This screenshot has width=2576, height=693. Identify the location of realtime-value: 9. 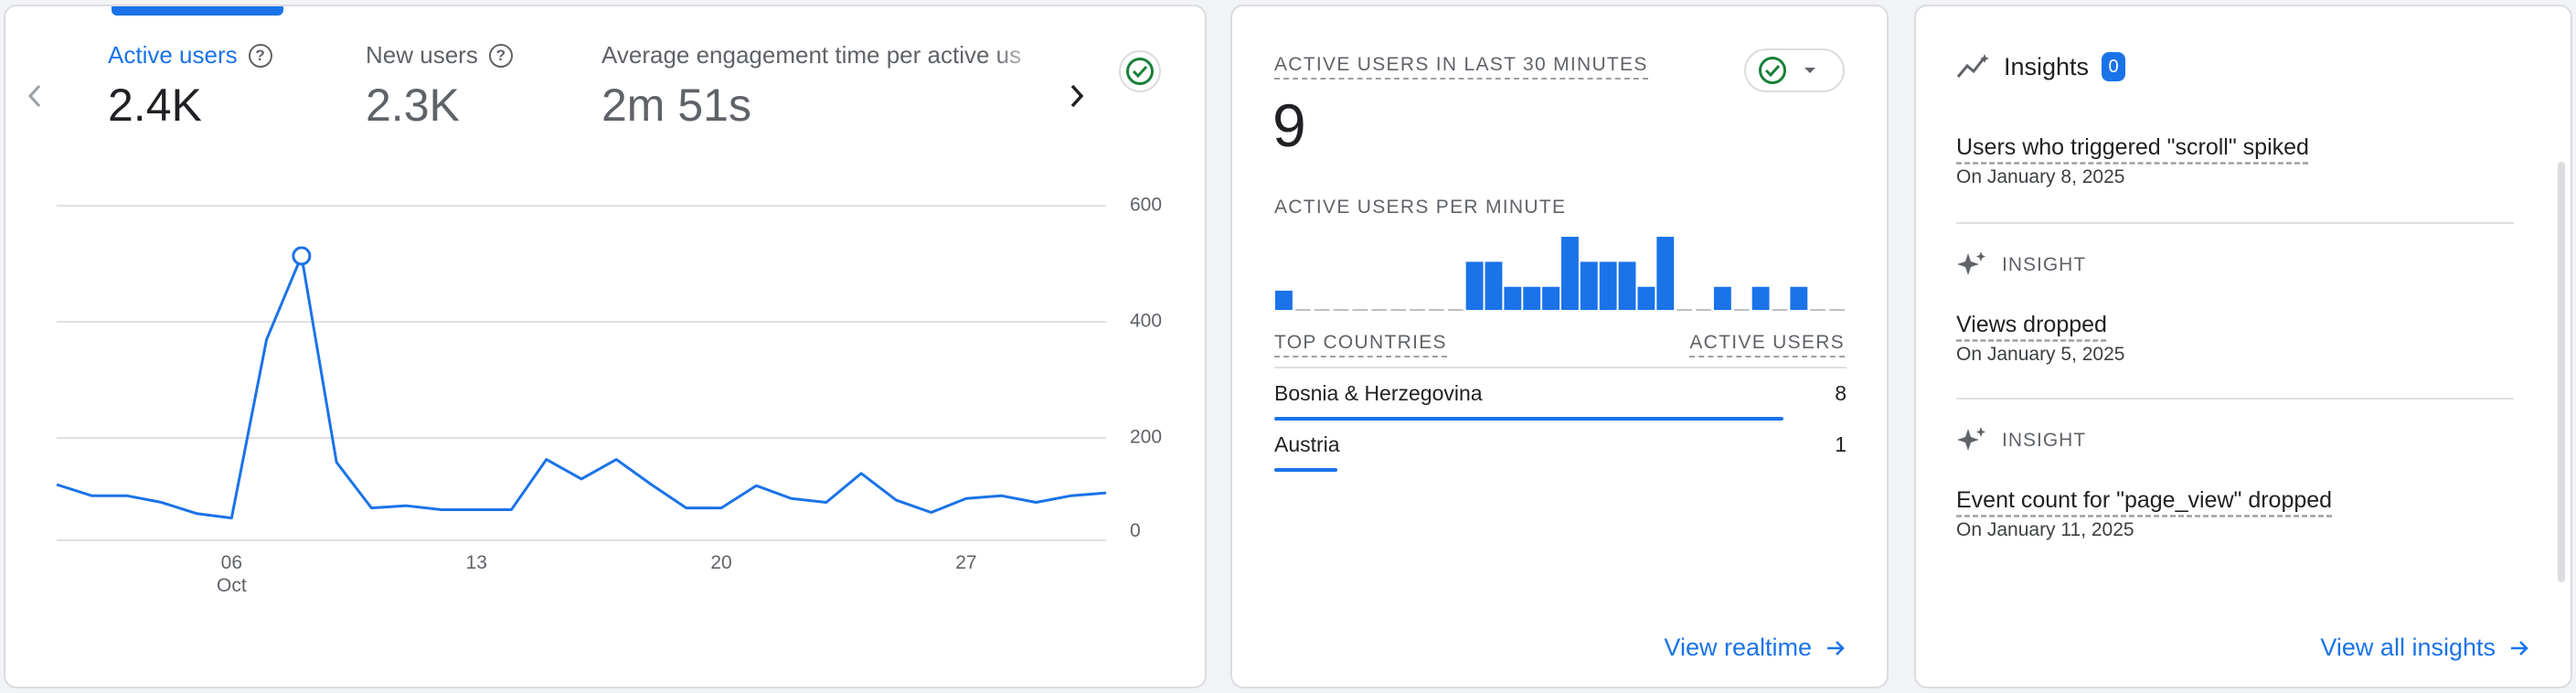
(1289, 125).